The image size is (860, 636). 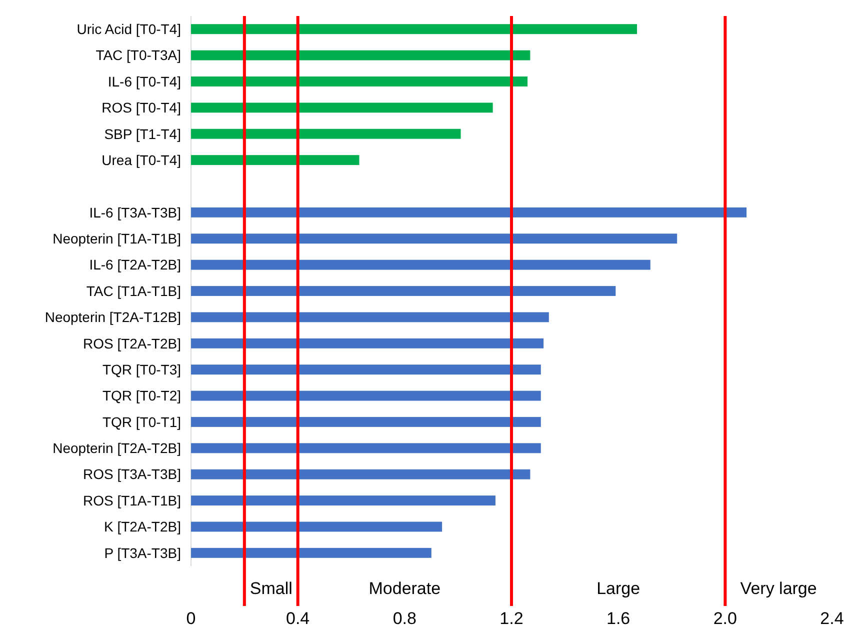 What do you see at coordinates (778, 588) in the screenshot?
I see `text: Very large` at bounding box center [778, 588].